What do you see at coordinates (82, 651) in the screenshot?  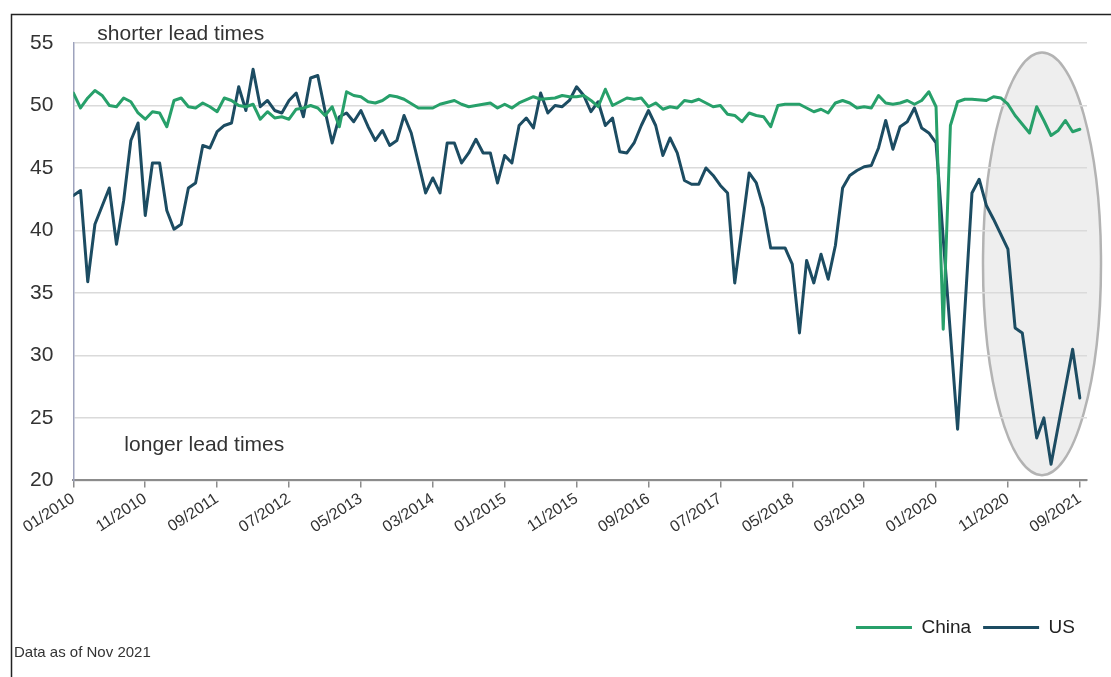 I see `text: Data as of Nov 2021` at bounding box center [82, 651].